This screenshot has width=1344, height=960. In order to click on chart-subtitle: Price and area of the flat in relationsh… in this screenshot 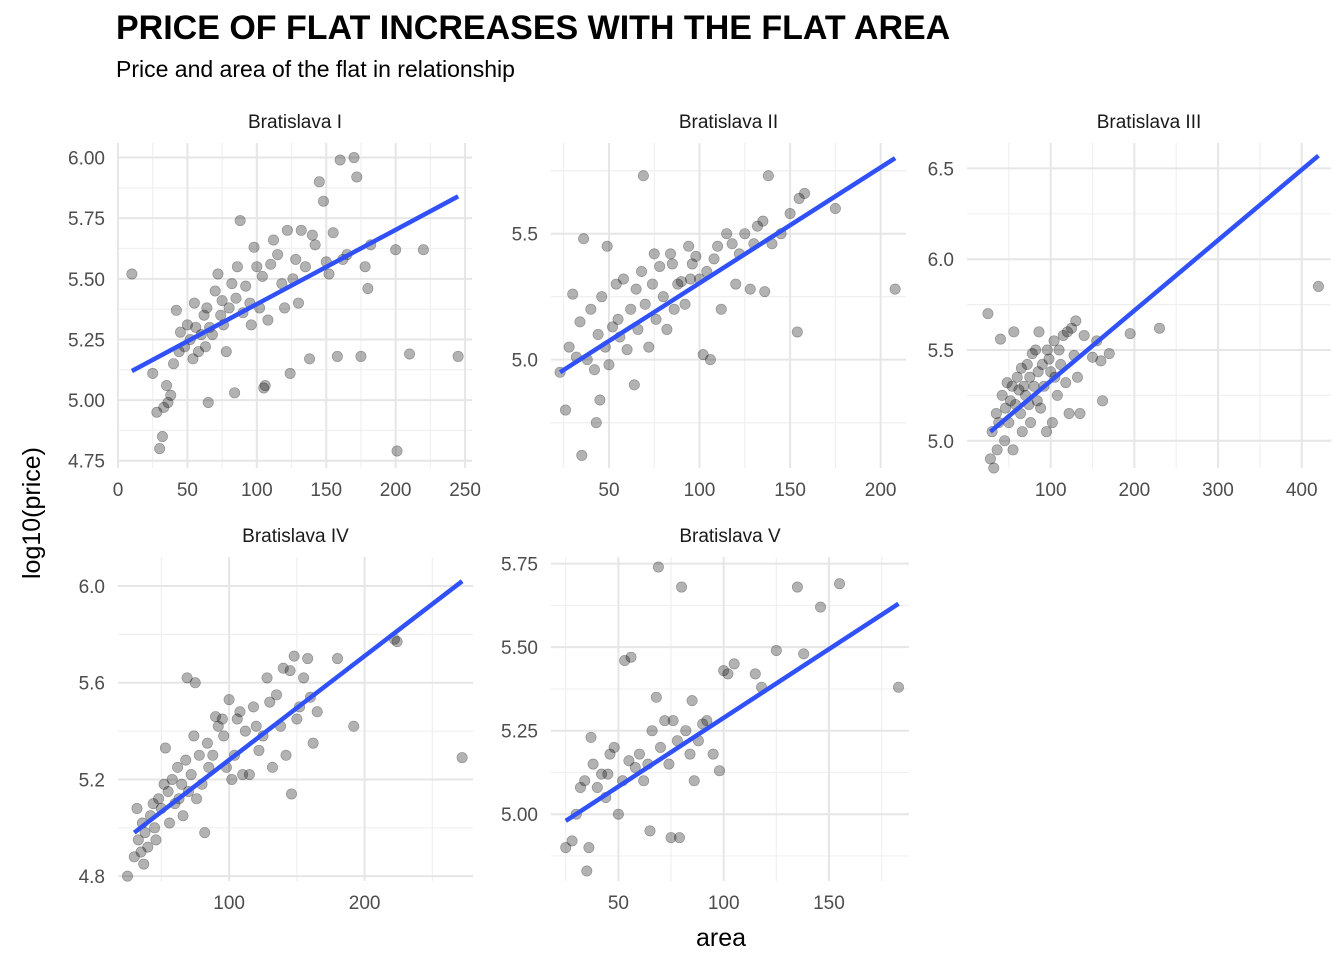, I will do `click(315, 69)`.